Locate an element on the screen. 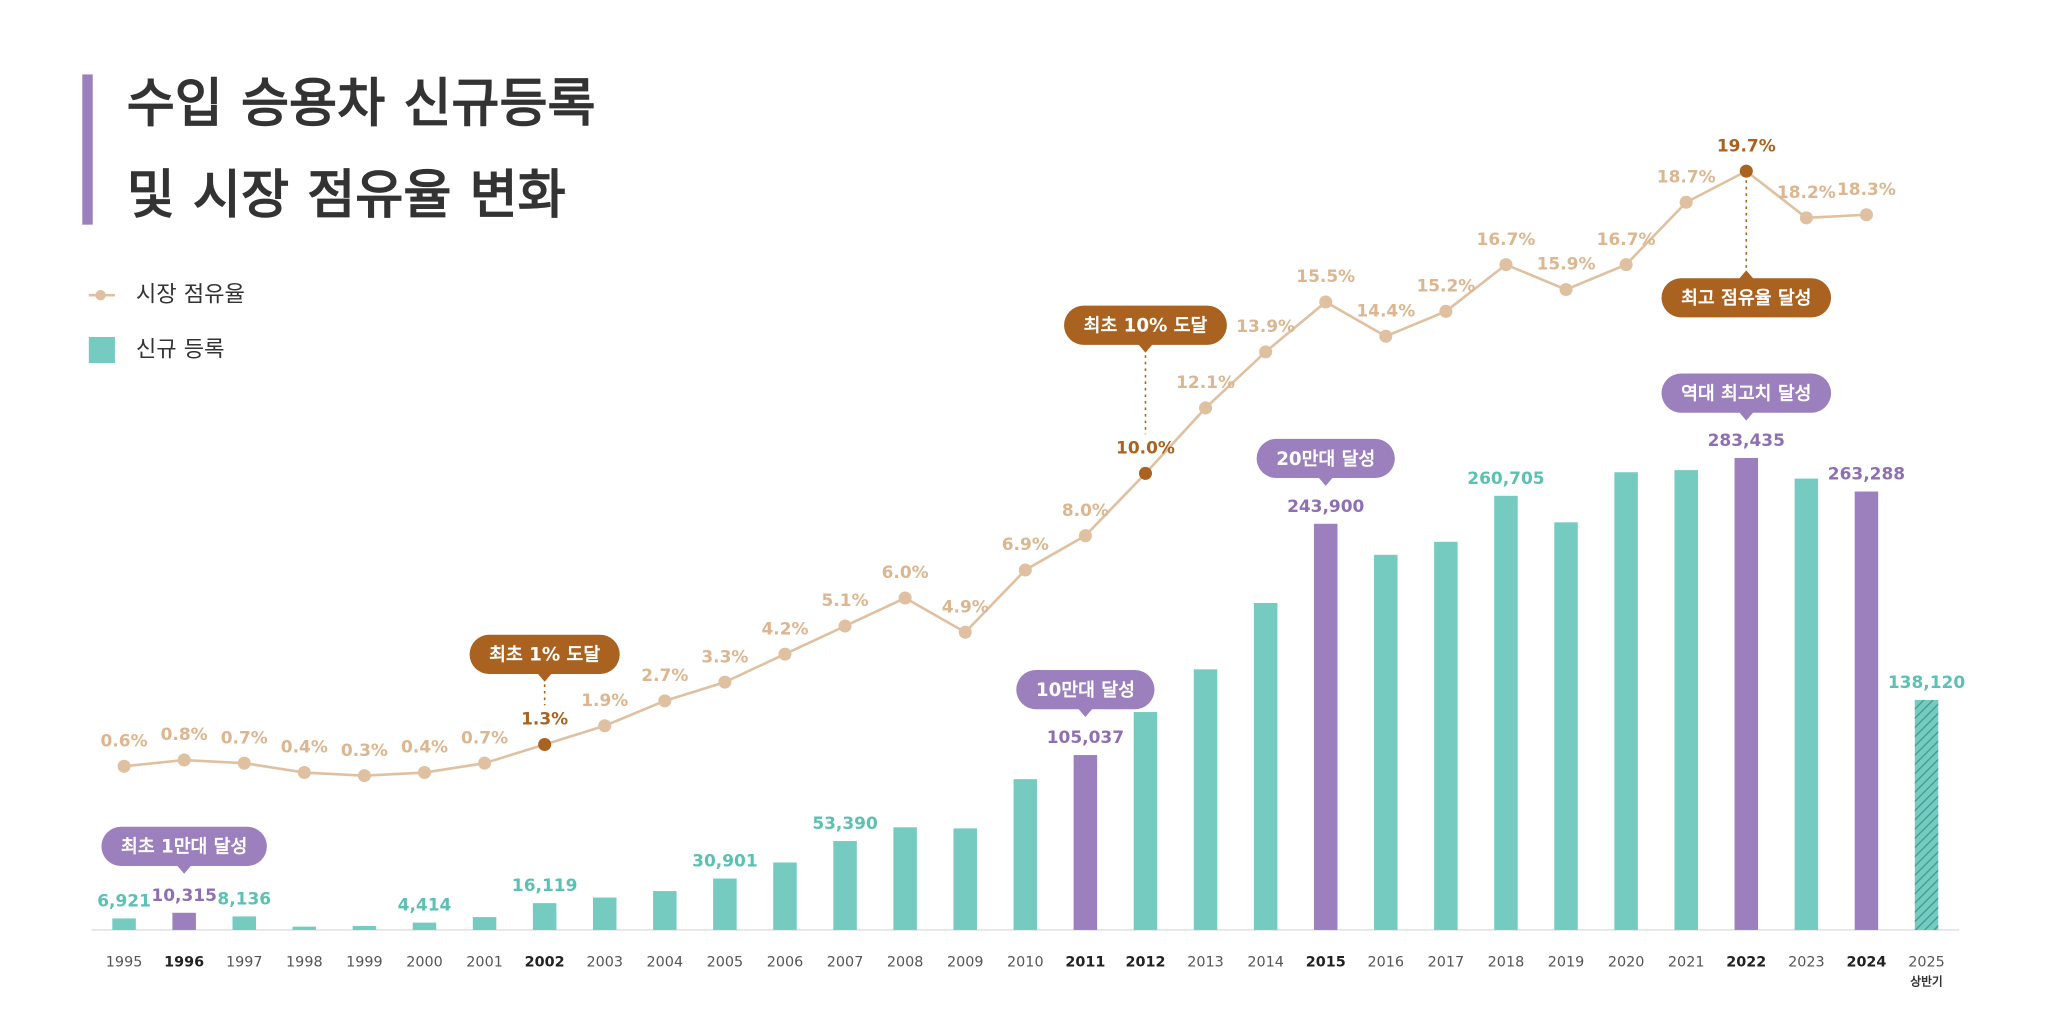  x-tick-label: 1995 is located at coordinates (124, 963).